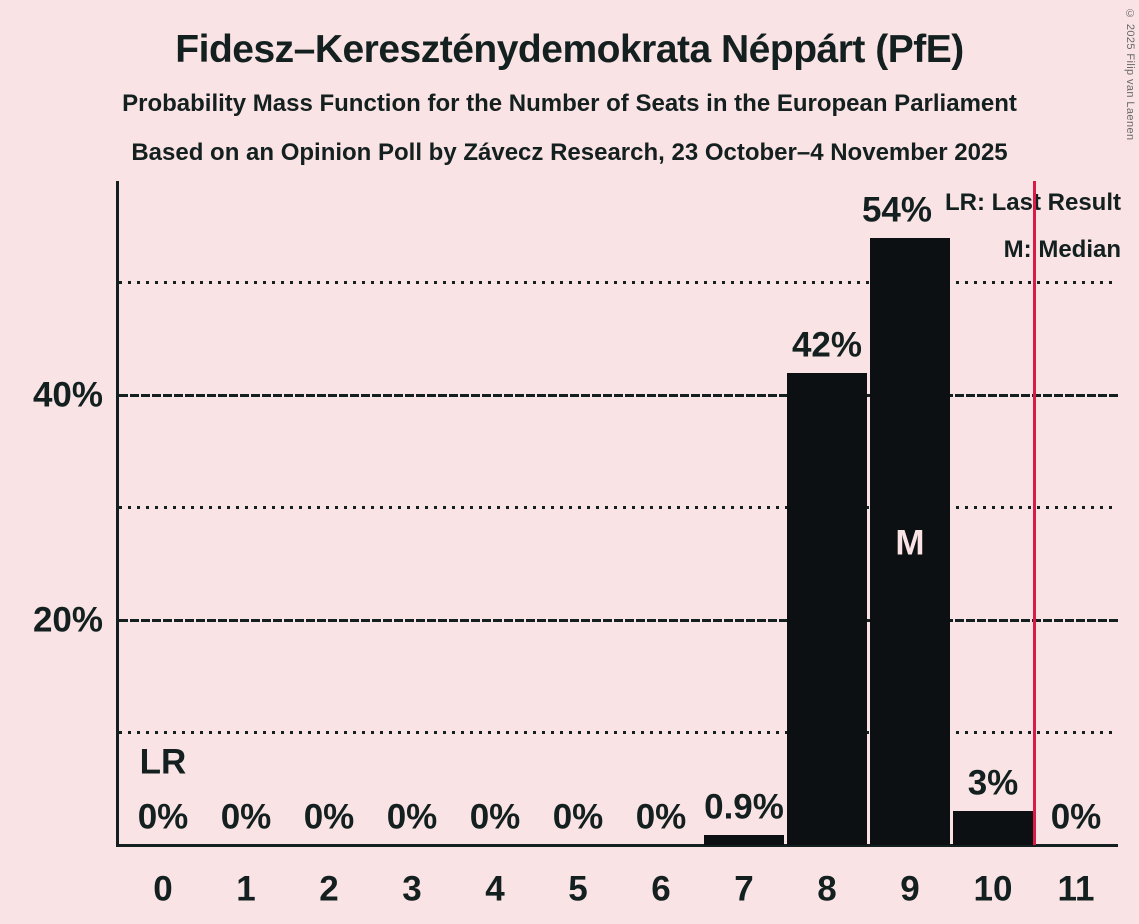 This screenshot has height=924, width=1139. Describe the element at coordinates (618, 395) in the screenshot. I see `gridline-40pct` at that location.